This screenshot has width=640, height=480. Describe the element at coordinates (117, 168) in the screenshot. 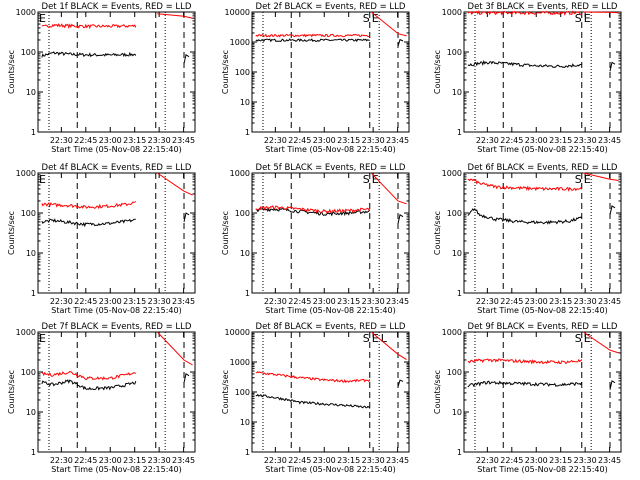

I see `chart-title: Det 4f BLACK = Events, RED = LLD` at that location.